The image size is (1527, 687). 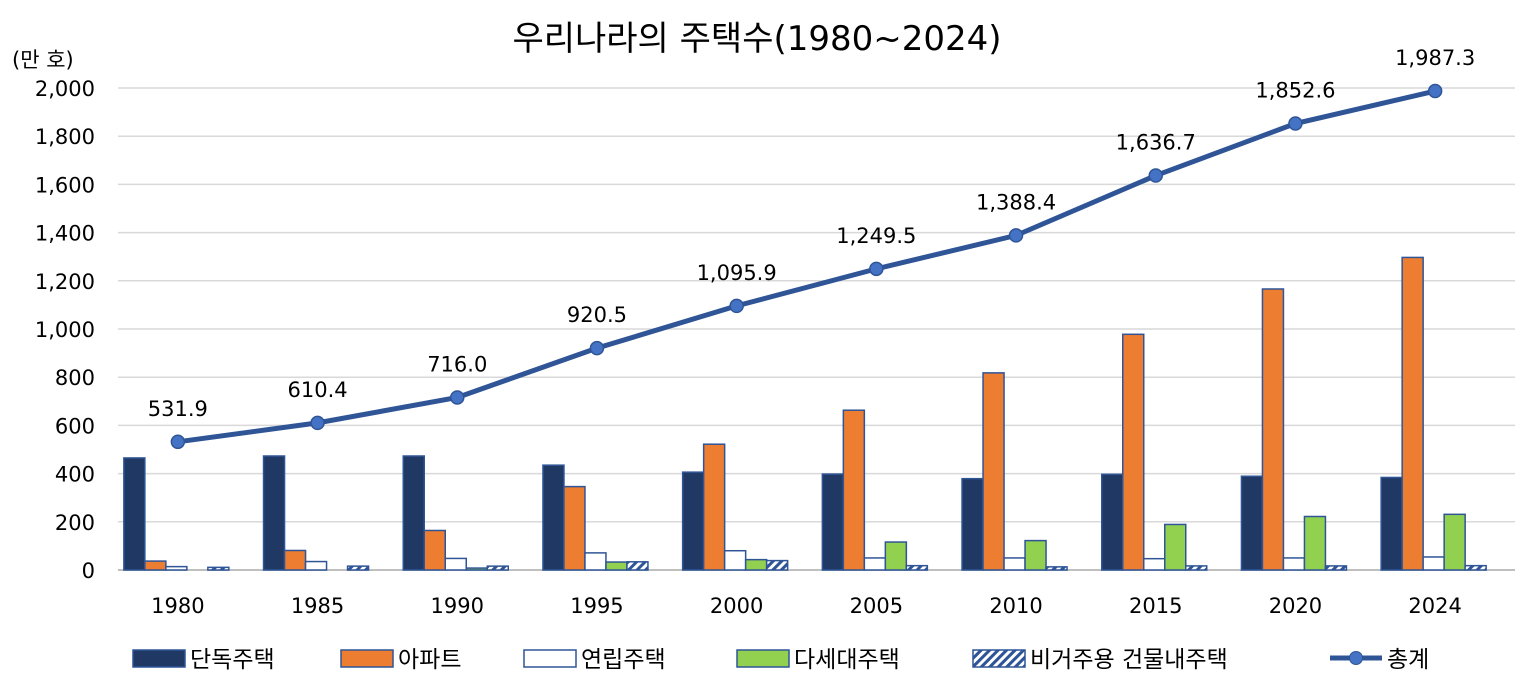 I want to click on data-label: 716.0, so click(x=457, y=364).